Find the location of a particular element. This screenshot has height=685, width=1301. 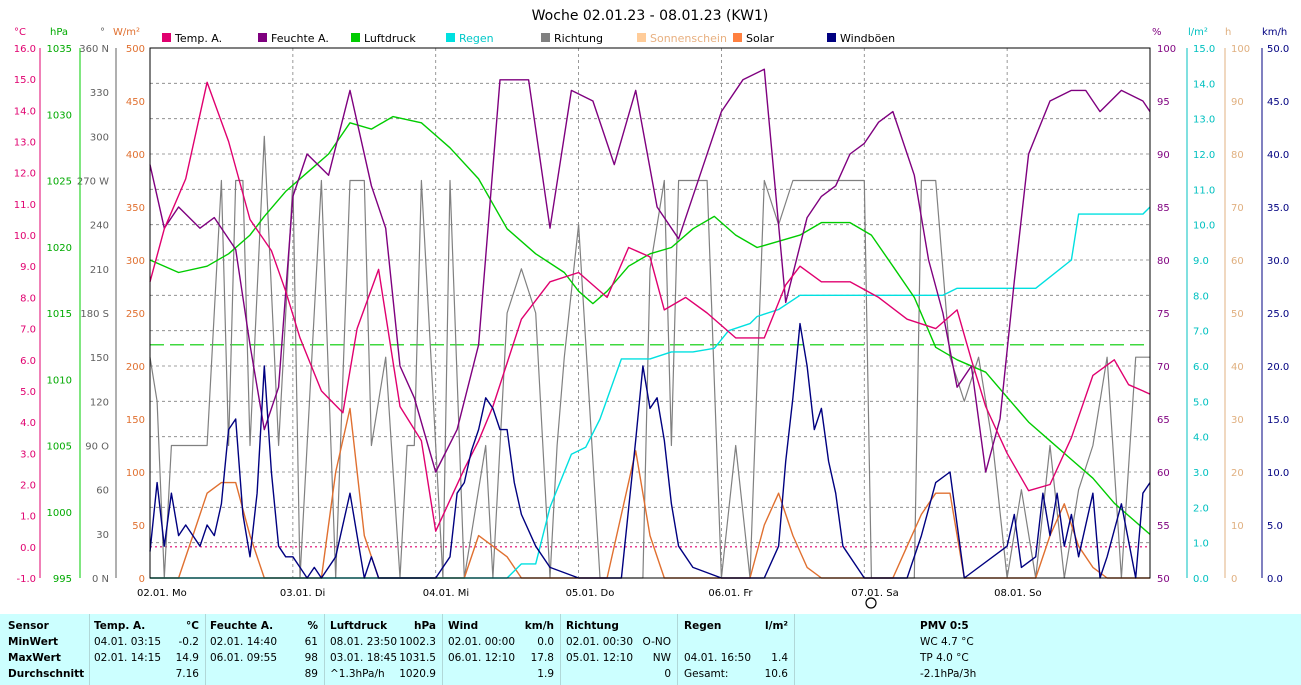

dir-max-time: 05.01. 12:10 is located at coordinates (599, 658).